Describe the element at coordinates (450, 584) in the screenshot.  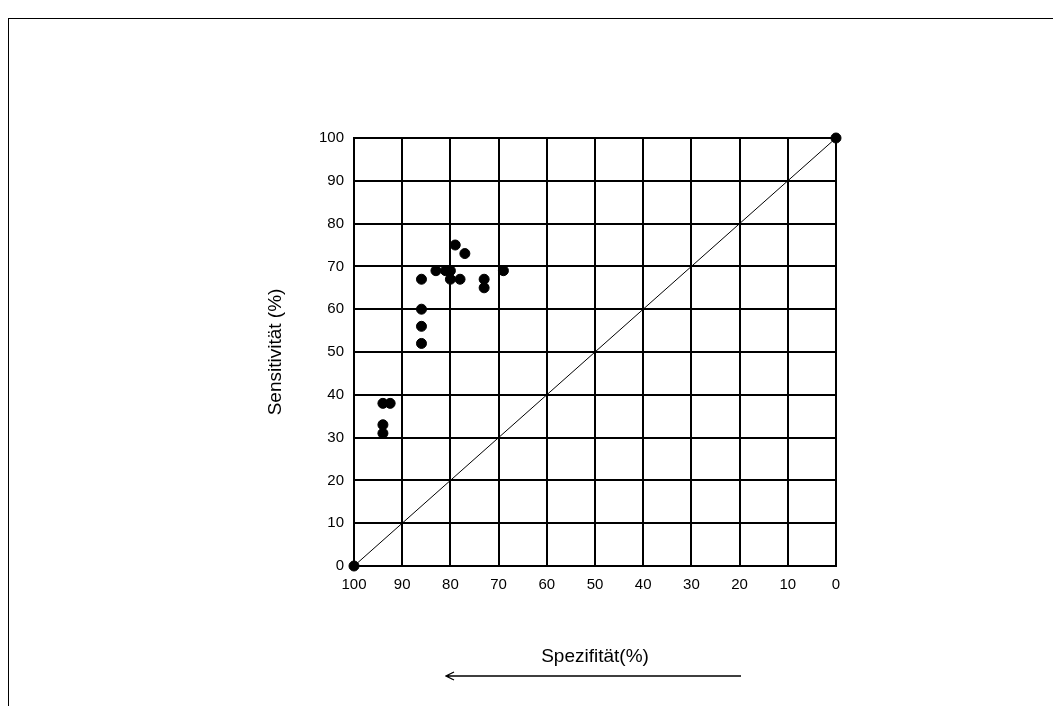
I see `x-tick-label: 80` at that location.